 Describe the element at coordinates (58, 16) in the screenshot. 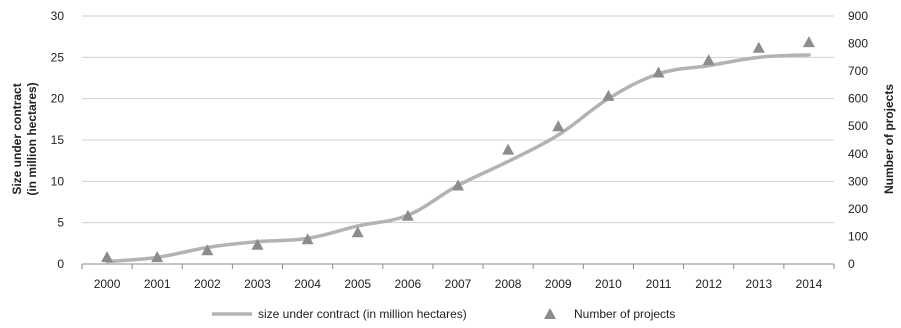

I see `left-tick-label: 30` at that location.